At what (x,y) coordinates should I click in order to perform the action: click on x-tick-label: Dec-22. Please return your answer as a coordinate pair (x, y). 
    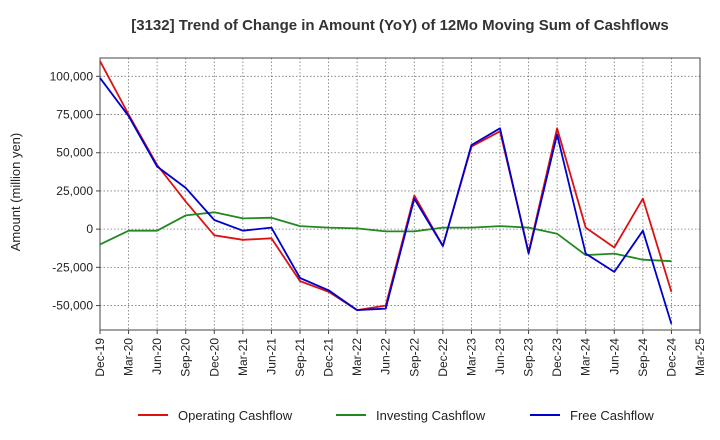
    Looking at the image, I should click on (443, 357).